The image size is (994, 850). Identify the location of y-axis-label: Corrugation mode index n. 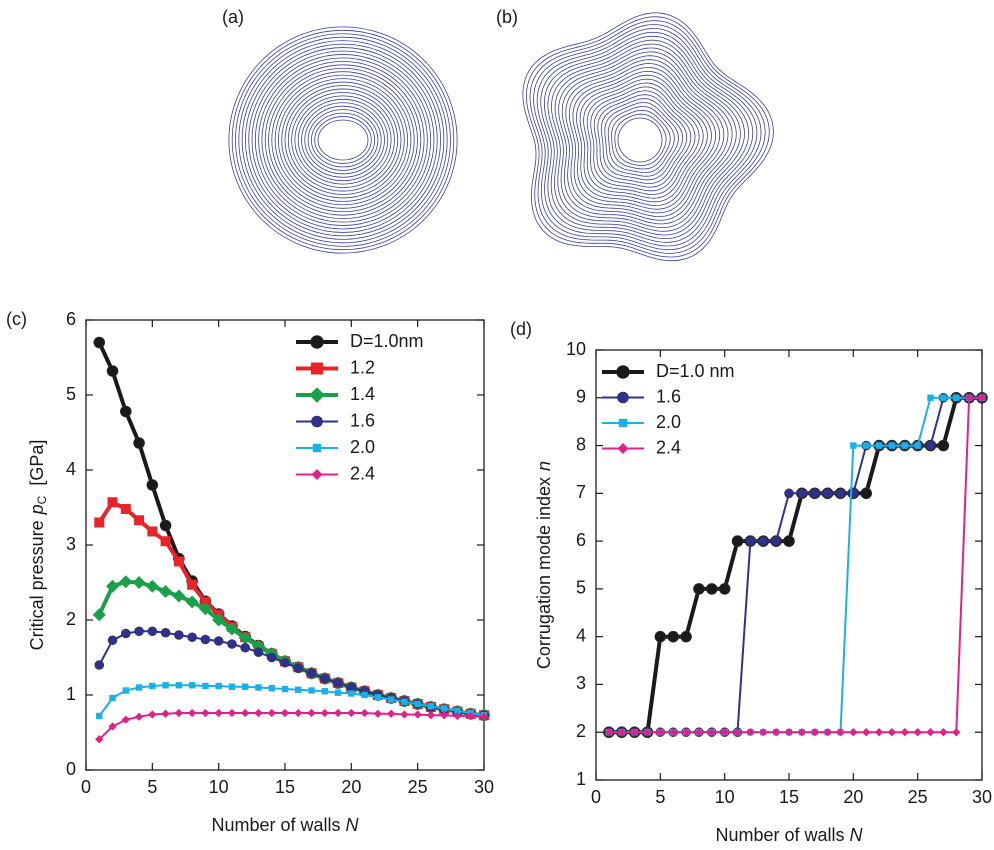
(544, 565).